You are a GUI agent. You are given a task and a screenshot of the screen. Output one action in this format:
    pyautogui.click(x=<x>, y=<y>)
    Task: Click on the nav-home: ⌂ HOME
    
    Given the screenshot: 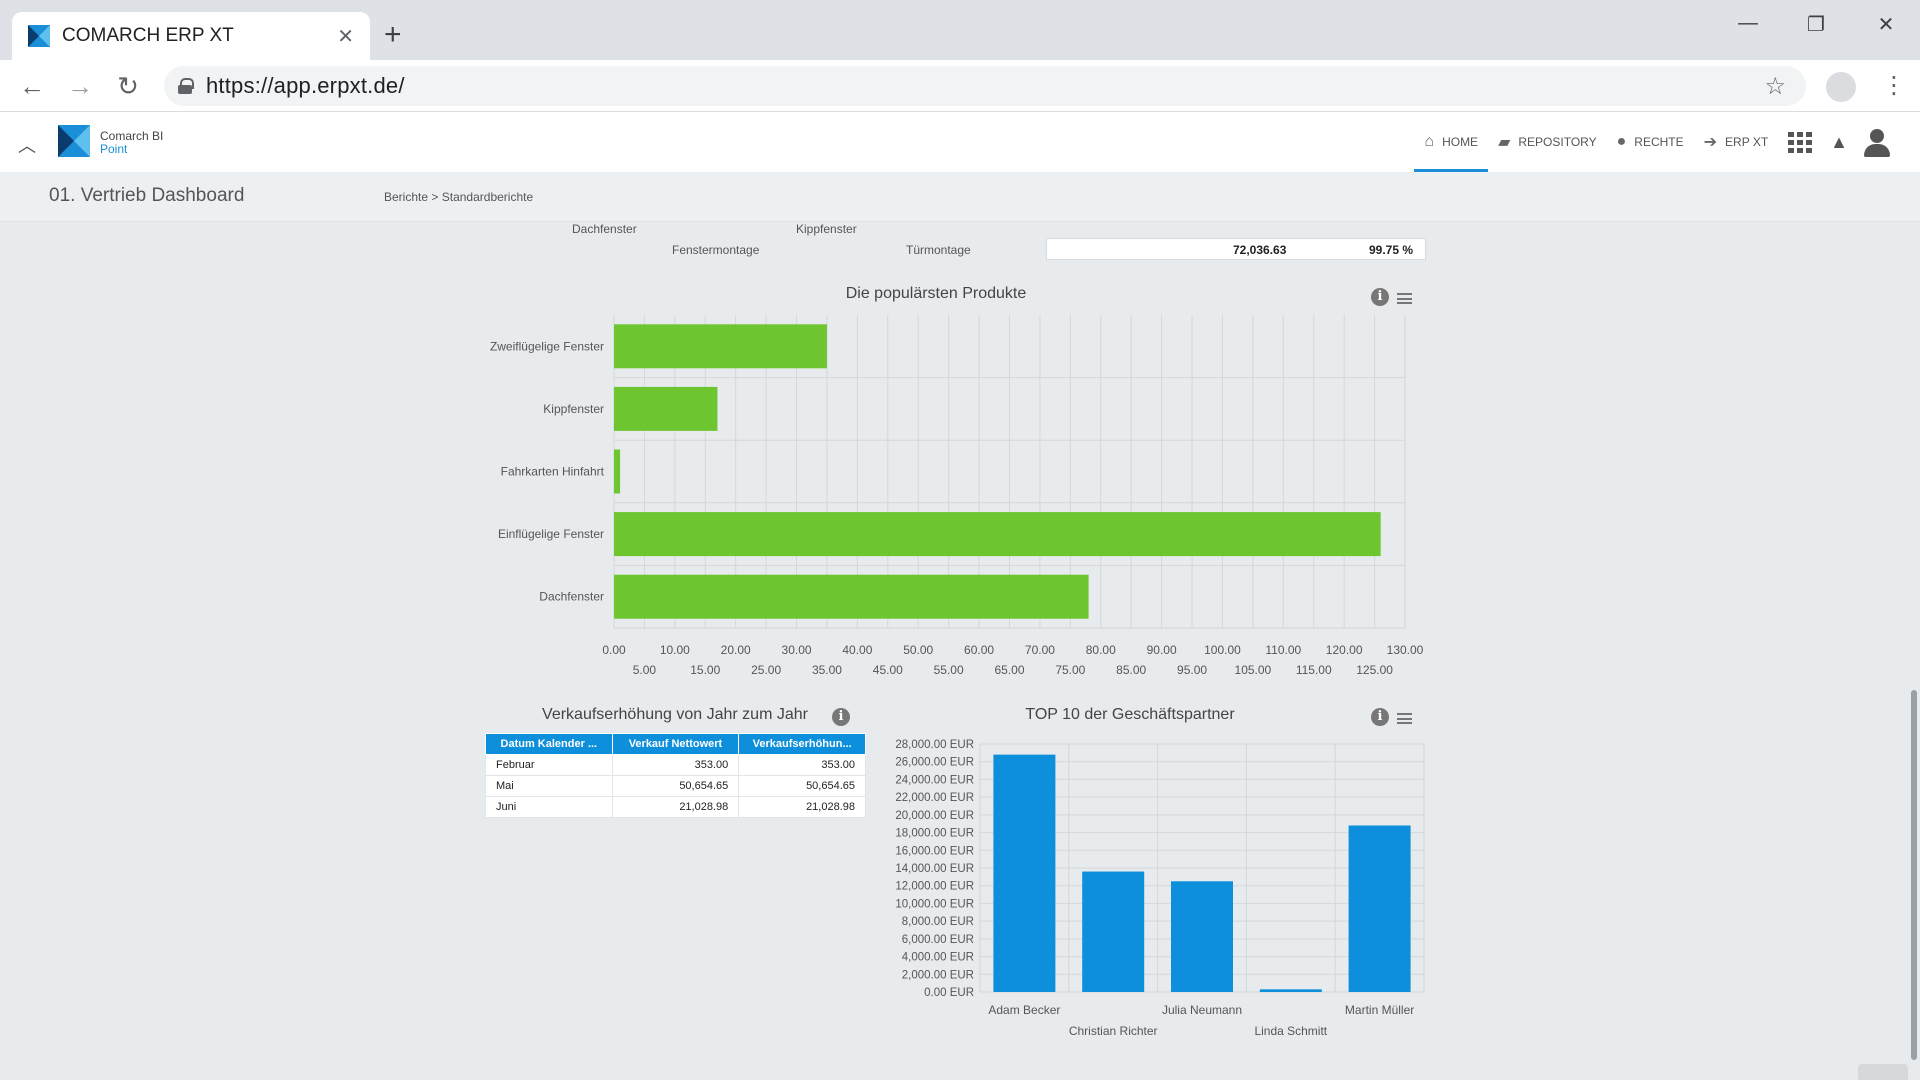 What is the action you would take?
    pyautogui.click(x=1451, y=142)
    